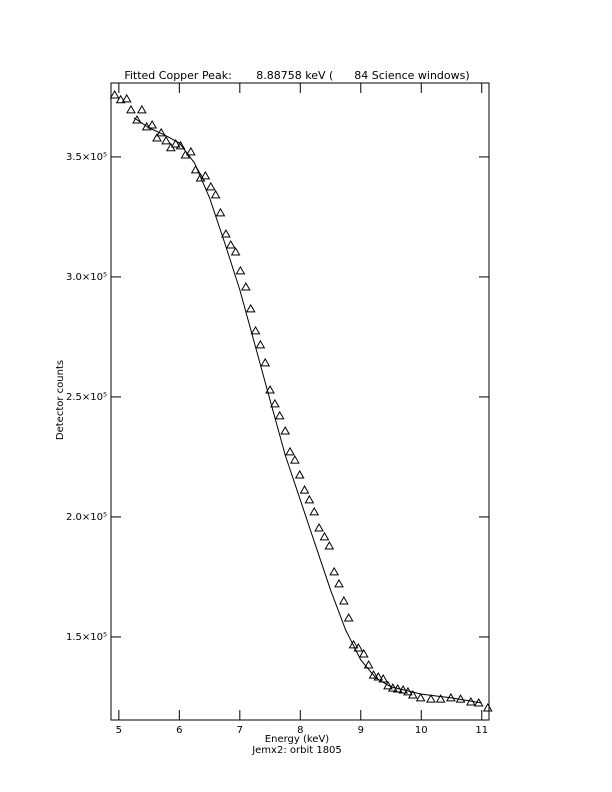 Image resolution: width=612 pixels, height=792 pixels. What do you see at coordinates (86, 157) in the screenshot?
I see `y-tick-label: 3.5×10⁵` at bounding box center [86, 157].